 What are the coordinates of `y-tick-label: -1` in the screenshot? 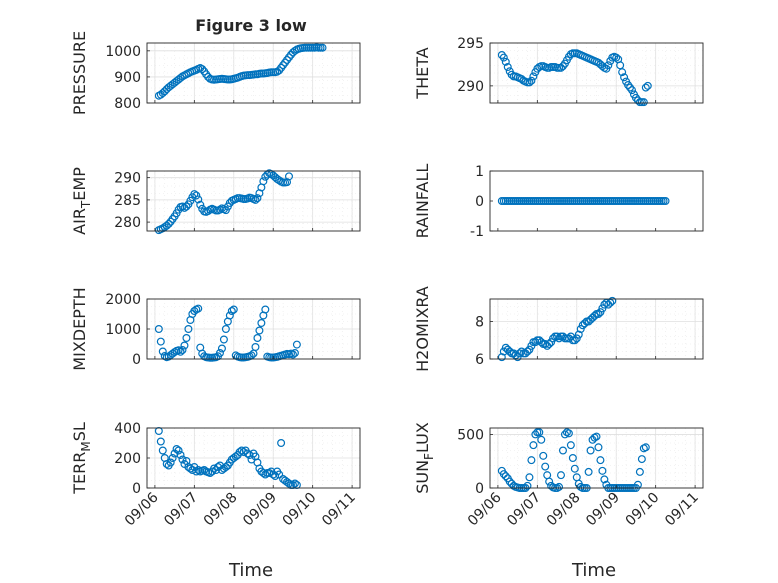 It's located at (477, 232).